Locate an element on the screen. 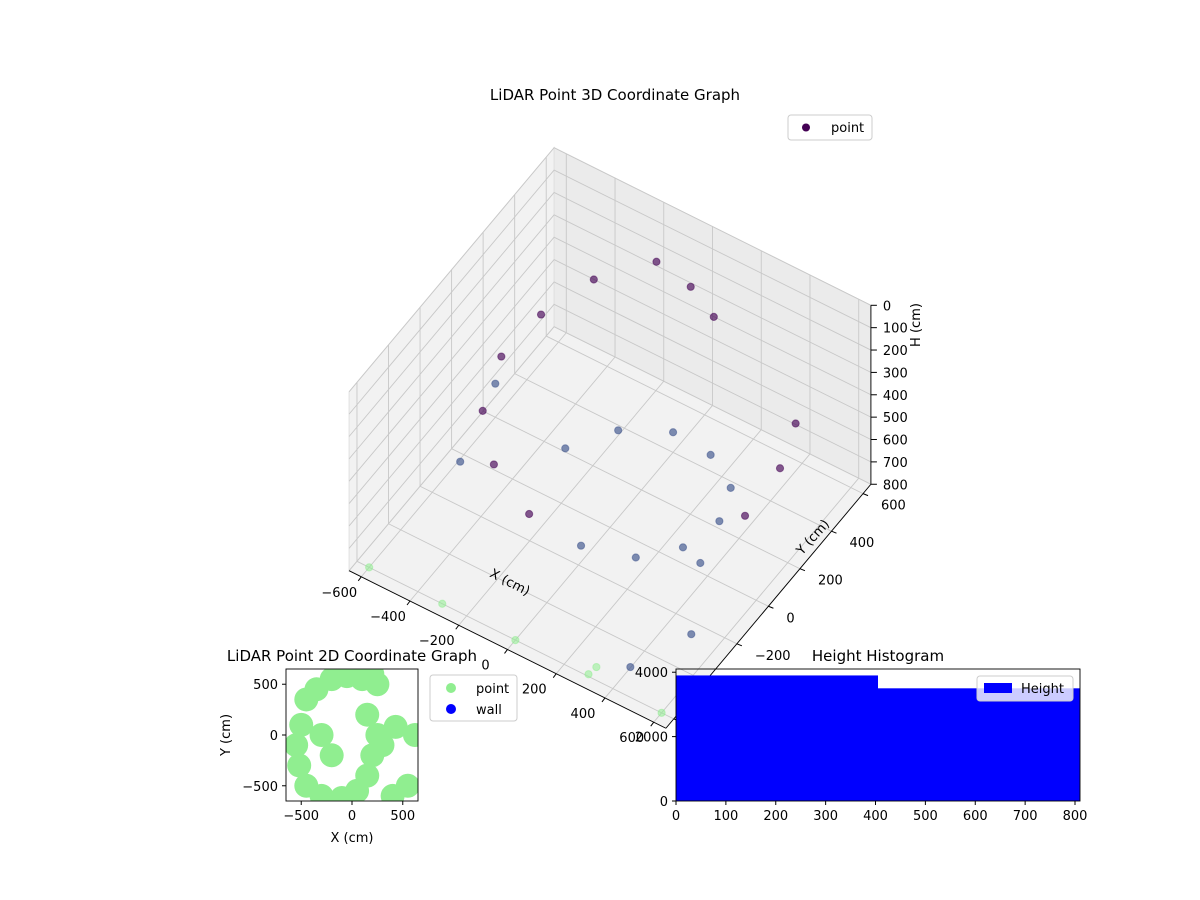 The image size is (1200, 900). legend-label: point is located at coordinates (847, 128).